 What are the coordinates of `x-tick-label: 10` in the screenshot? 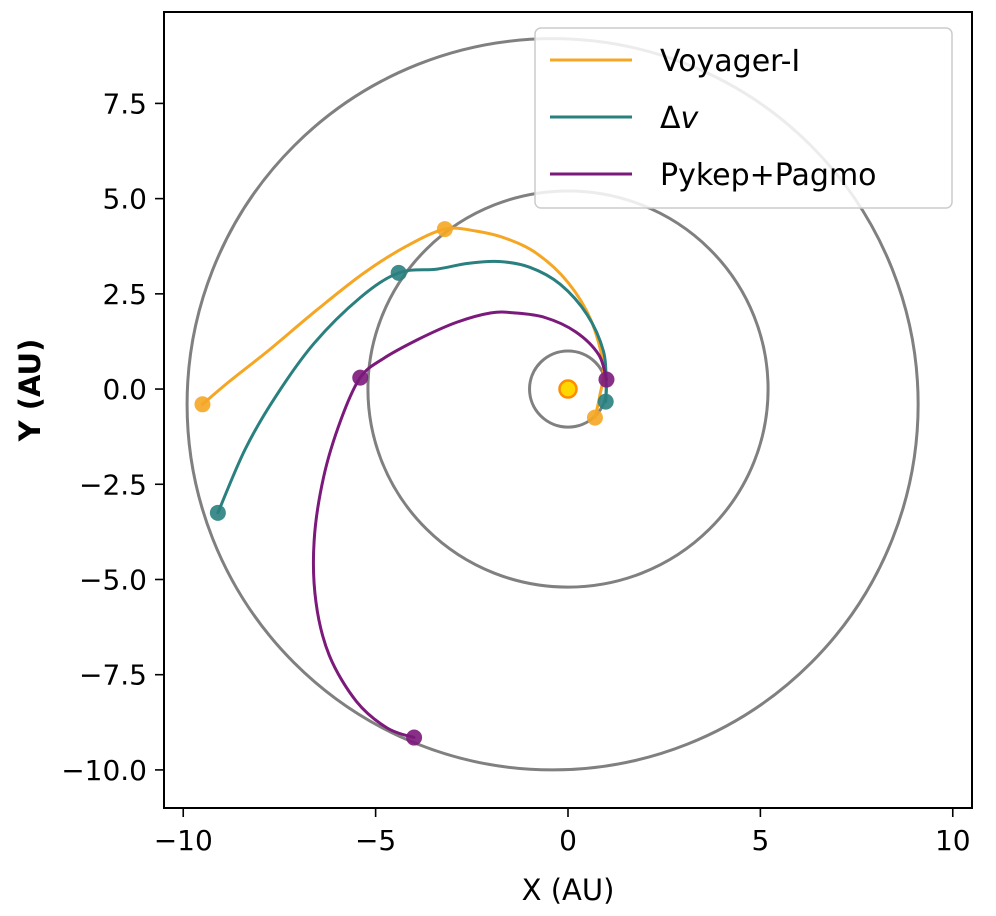 It's located at (953, 840).